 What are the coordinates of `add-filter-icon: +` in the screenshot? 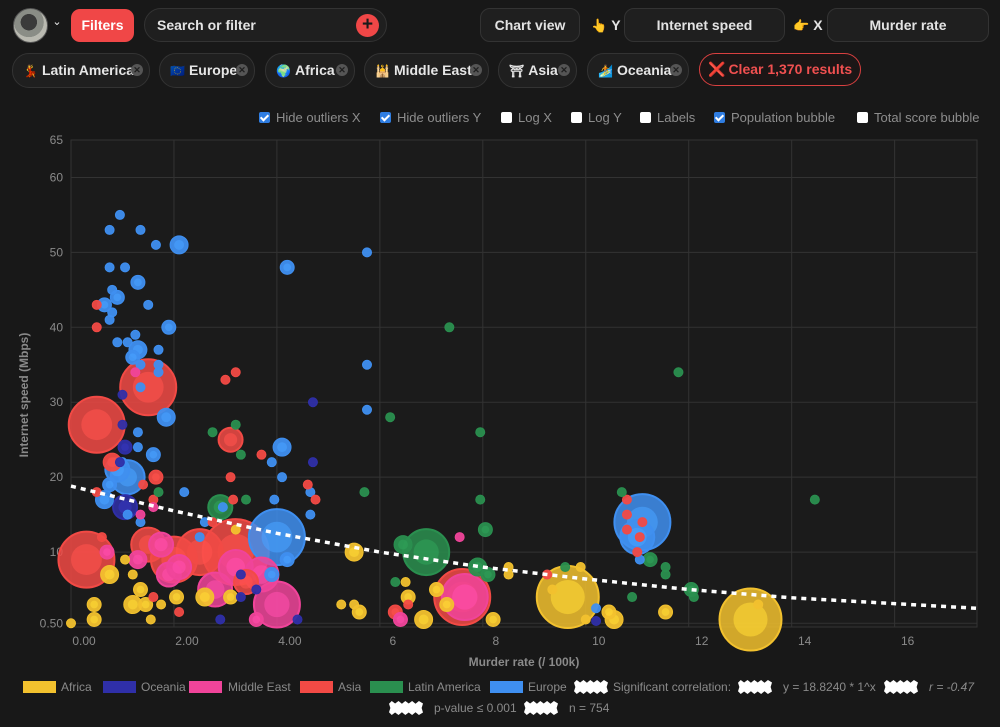 It's located at (367, 25).